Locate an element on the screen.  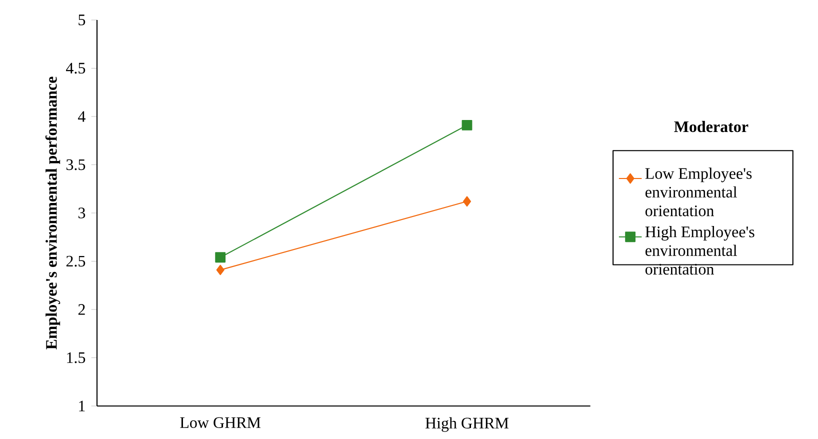
legend-label: Low Employee's environmental orientation is located at coordinates (698, 192).